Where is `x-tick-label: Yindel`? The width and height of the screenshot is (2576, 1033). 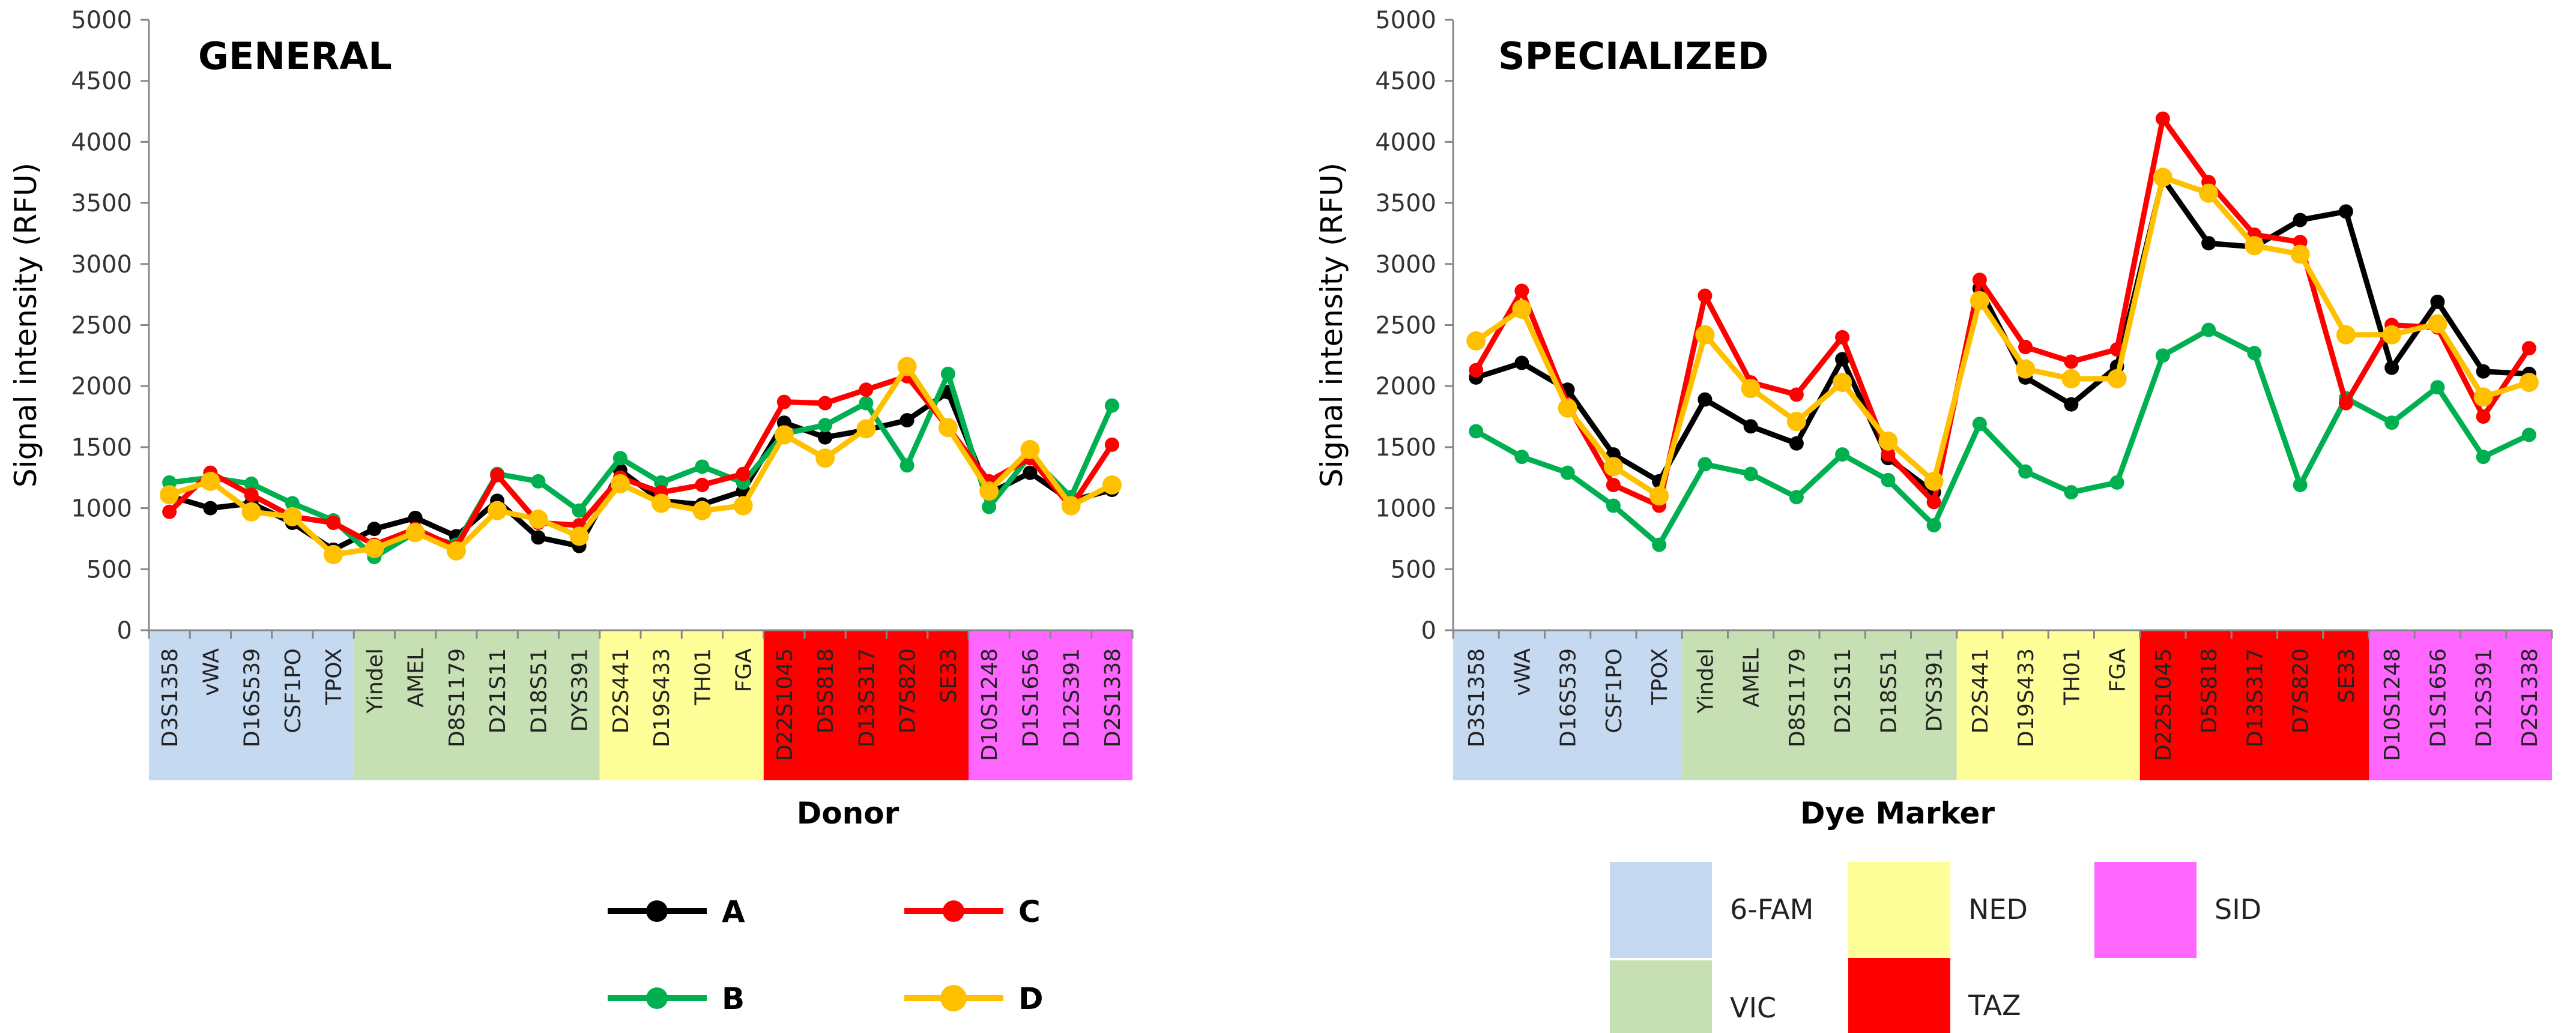 x-tick-label: Yindel is located at coordinates (375, 681).